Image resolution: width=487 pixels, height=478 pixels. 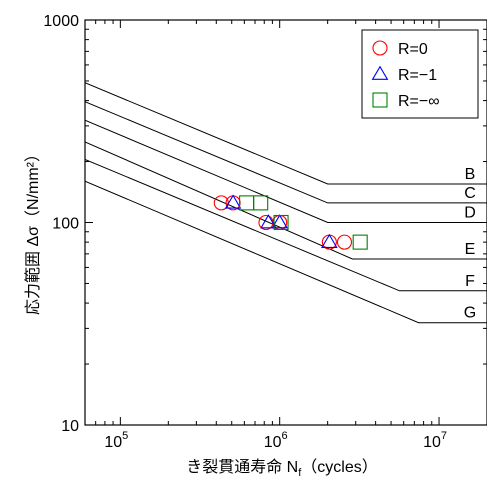 I want to click on curve-category-labels: BCD EFG, so click(x=470, y=244).